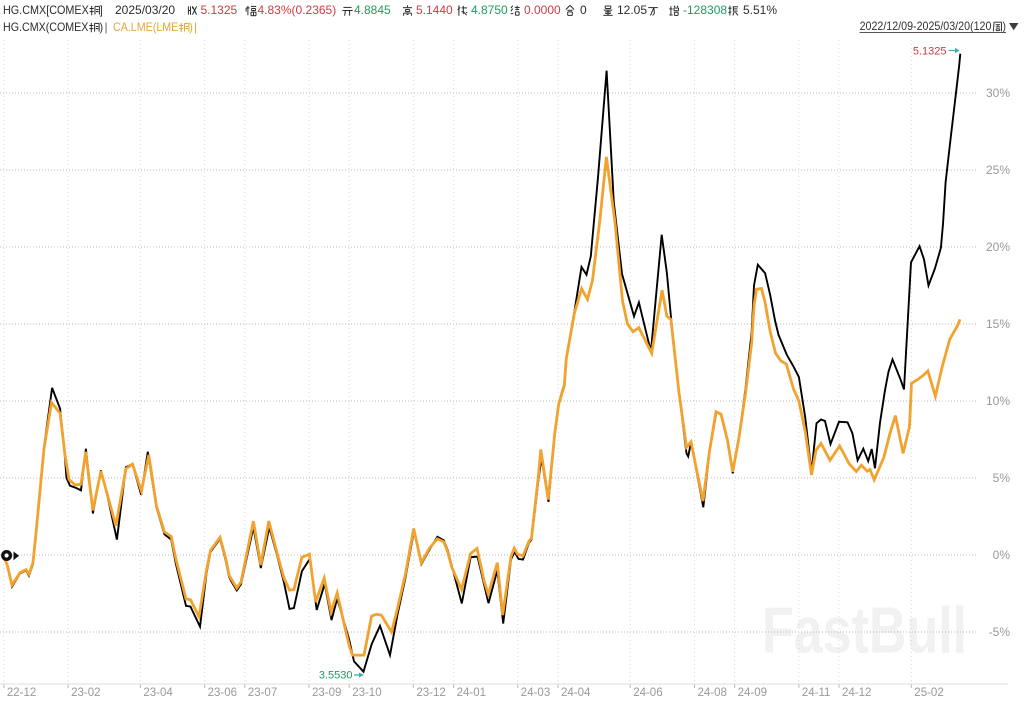 This screenshot has width=1024, height=702. I want to click on svg-text: 0.0000, so click(542, 10).